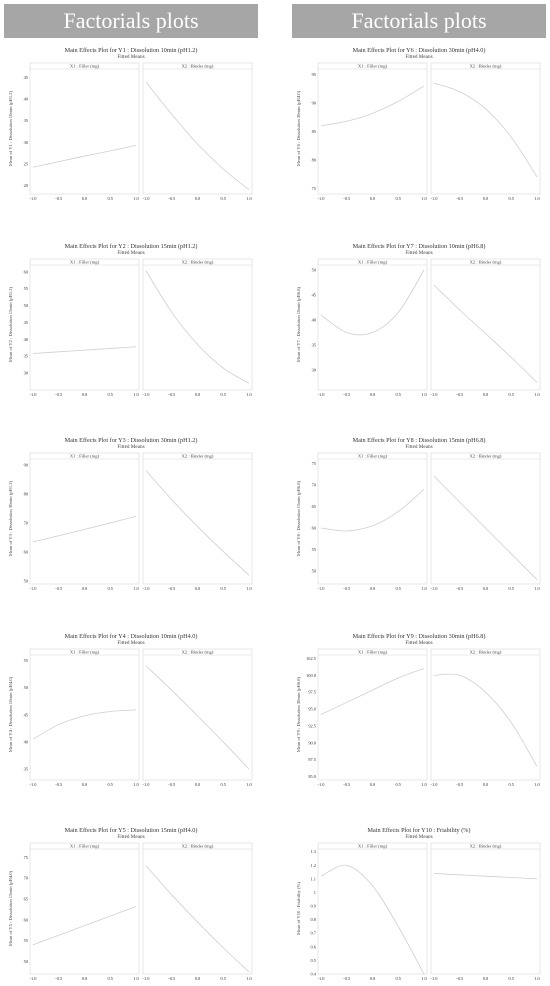 The image size is (550, 986). I want to click on y-tick-label: 25, so click(26, 163).